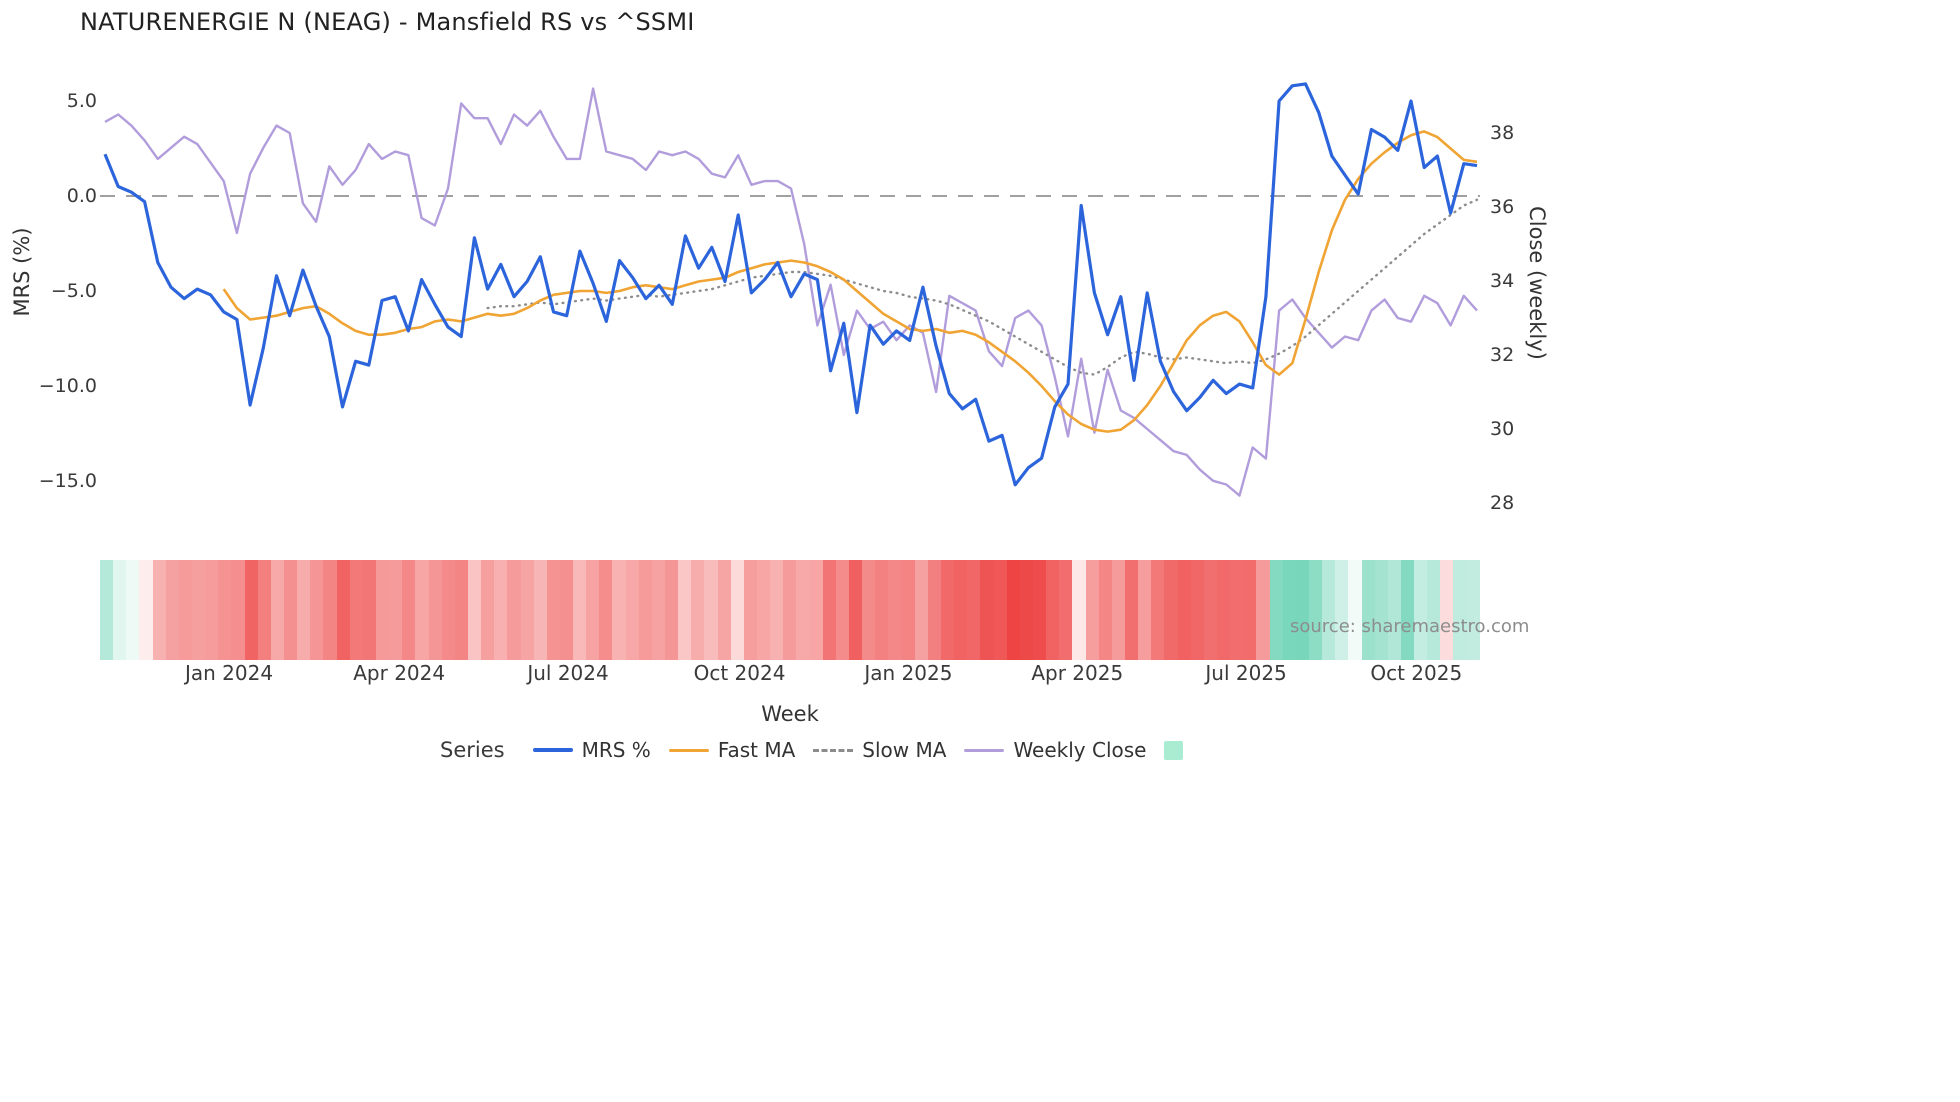 The image size is (1960, 1102). Describe the element at coordinates (908, 673) in the screenshot. I see `x-axis-tick-label: Jan 2025` at that location.